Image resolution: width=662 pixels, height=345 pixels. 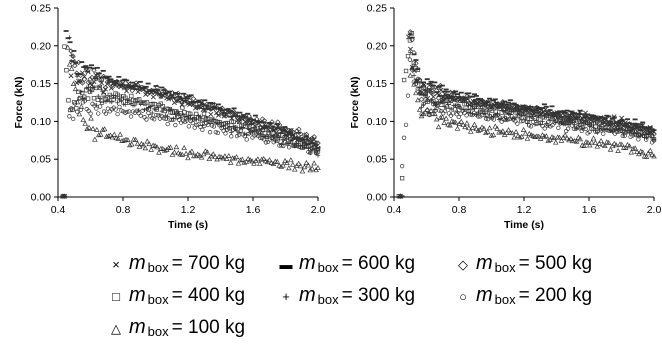 What do you see at coordinates (589, 210) in the screenshot?
I see `x-tick-label: 1.6` at bounding box center [589, 210].